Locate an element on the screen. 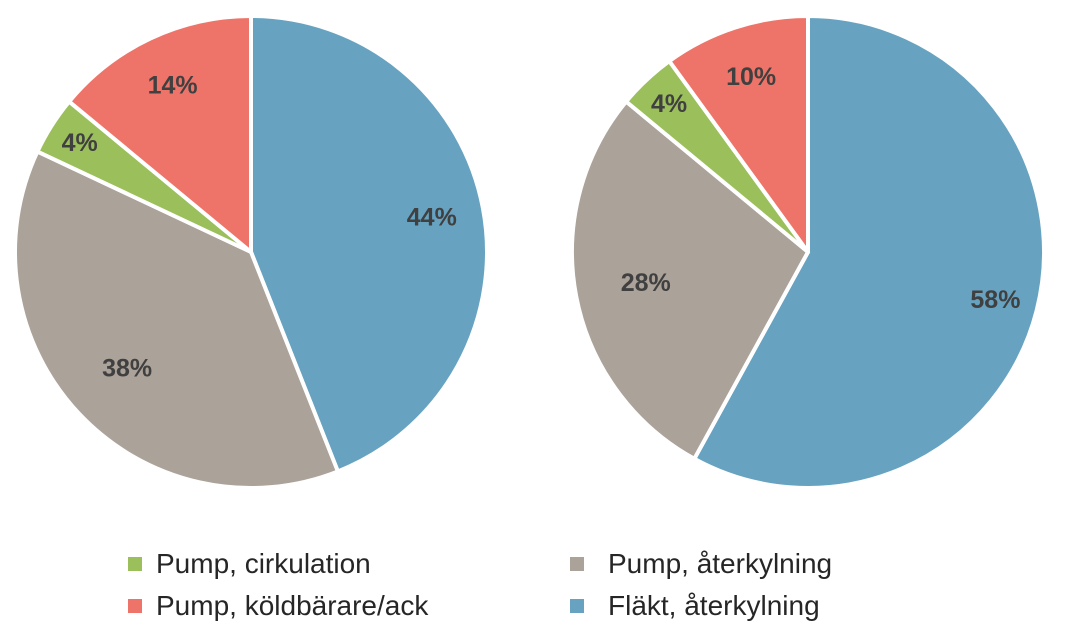 The width and height of the screenshot is (1068, 640). pie2-label-pump-aterkylning: 28% is located at coordinates (646, 283).